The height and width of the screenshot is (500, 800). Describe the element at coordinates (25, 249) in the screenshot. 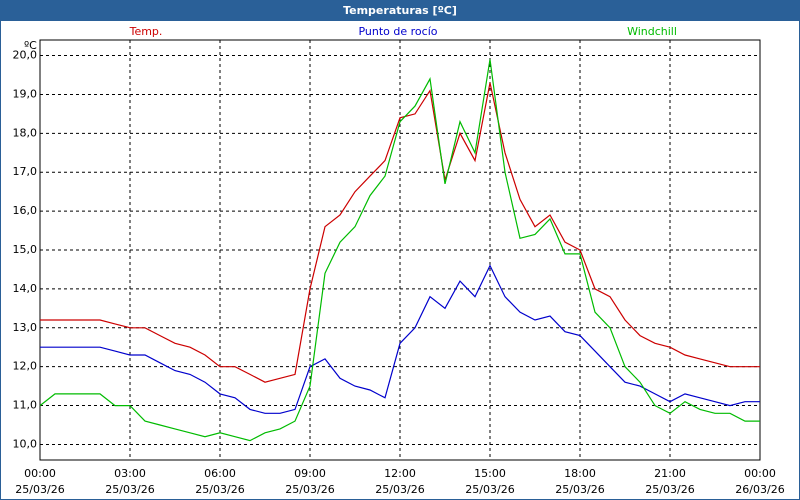

I see `y-tick-label: 15,0` at that location.